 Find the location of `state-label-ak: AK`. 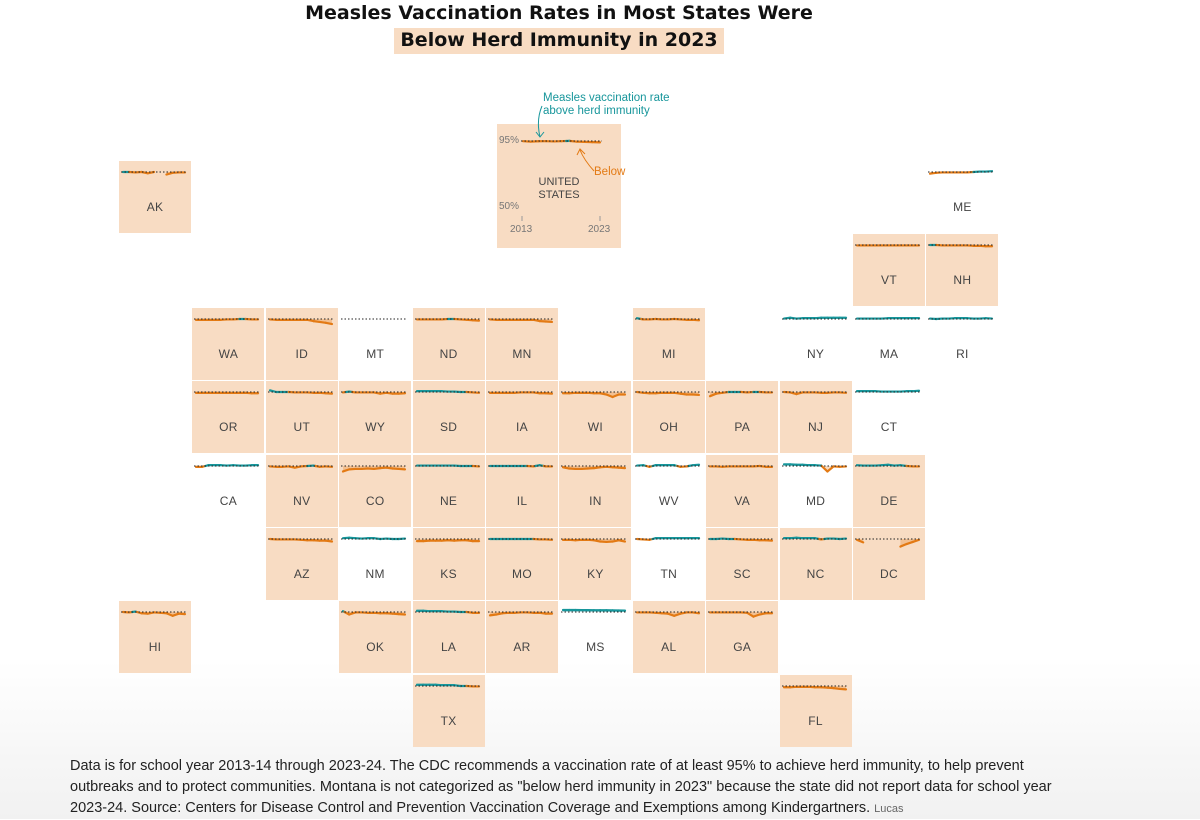

state-label-ak: AK is located at coordinates (155, 207).